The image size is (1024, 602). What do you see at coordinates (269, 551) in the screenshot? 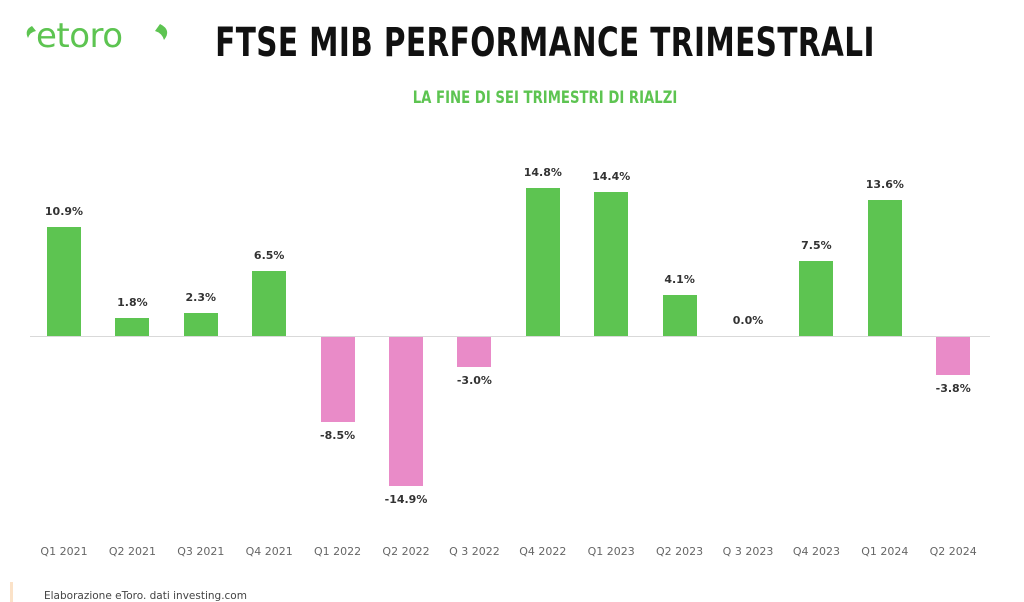
I see `x-axis-label: Q4 2021` at bounding box center [269, 551].